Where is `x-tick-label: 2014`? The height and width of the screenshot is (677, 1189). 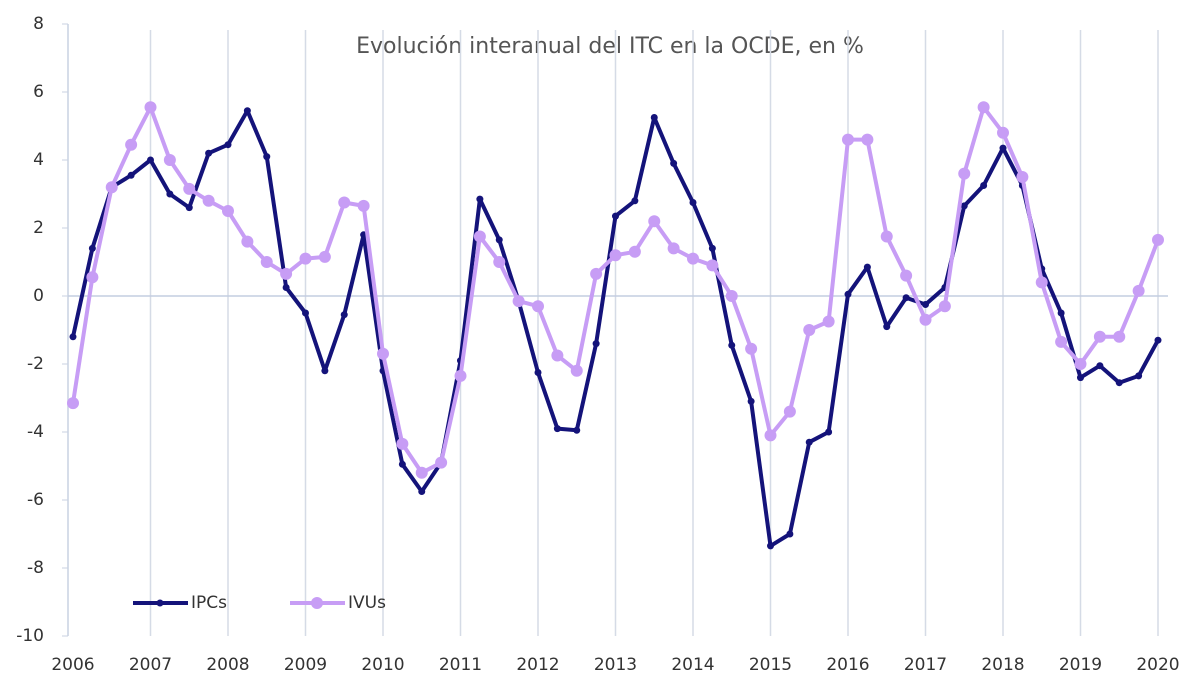 x-tick-label: 2014 is located at coordinates (692, 665).